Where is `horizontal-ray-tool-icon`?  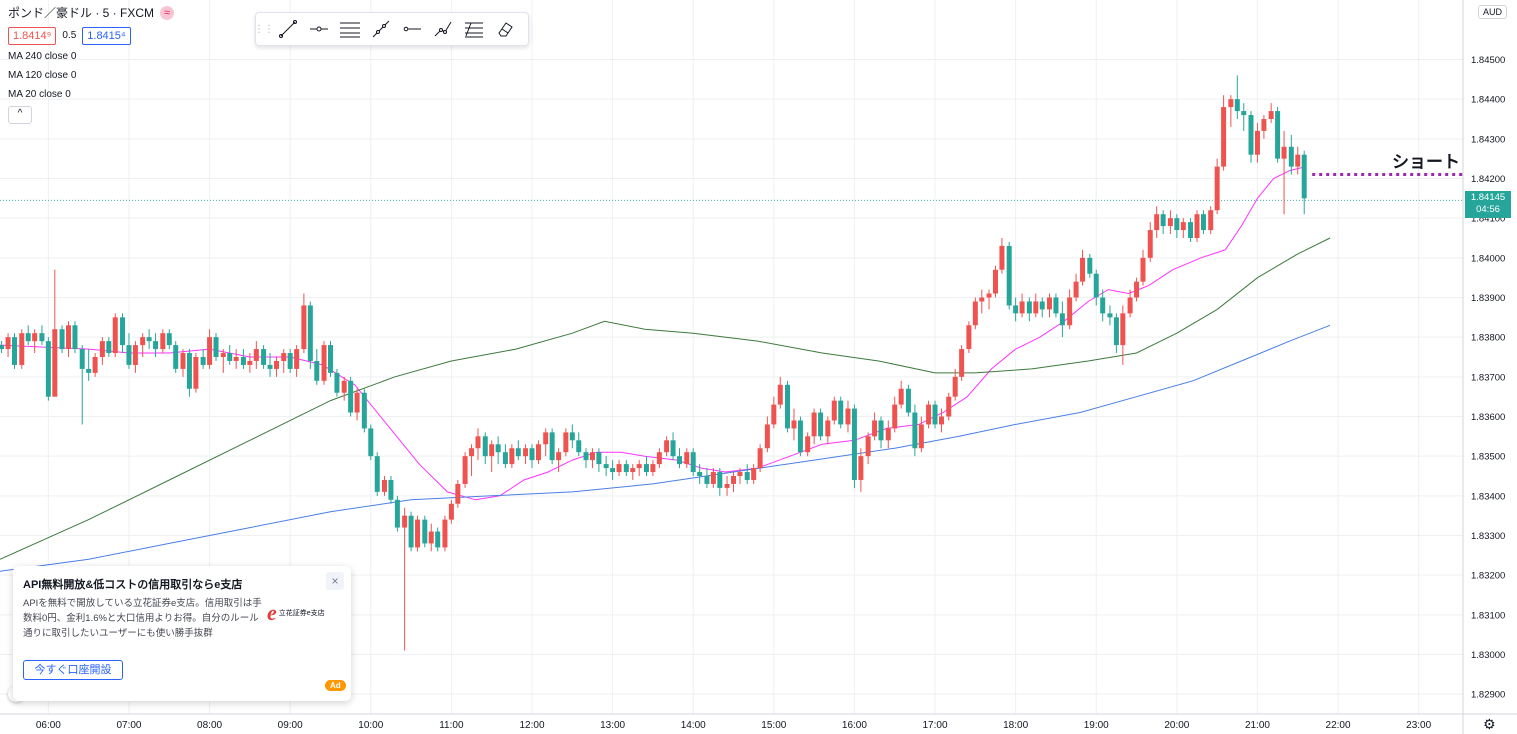 horizontal-ray-tool-icon is located at coordinates (318, 29).